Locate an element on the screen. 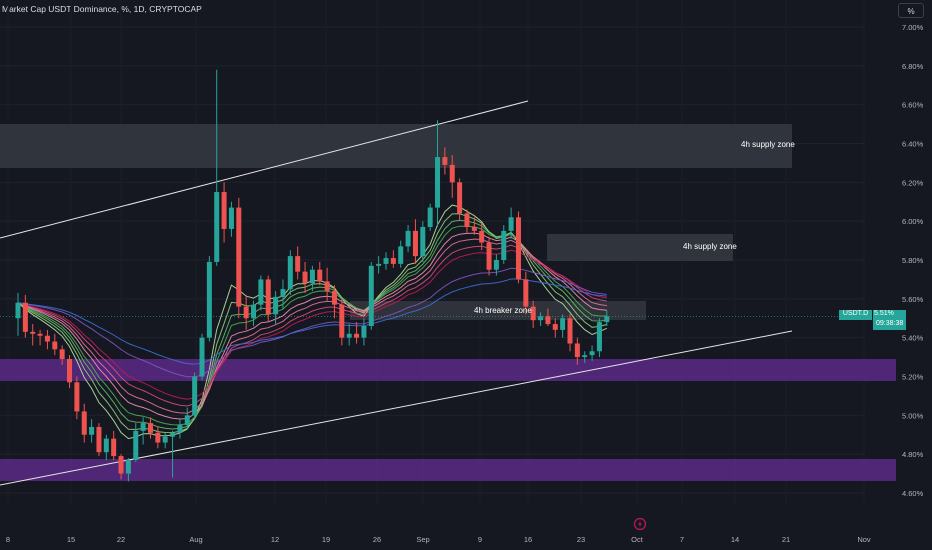  flash-icon is located at coordinates (640, 524).